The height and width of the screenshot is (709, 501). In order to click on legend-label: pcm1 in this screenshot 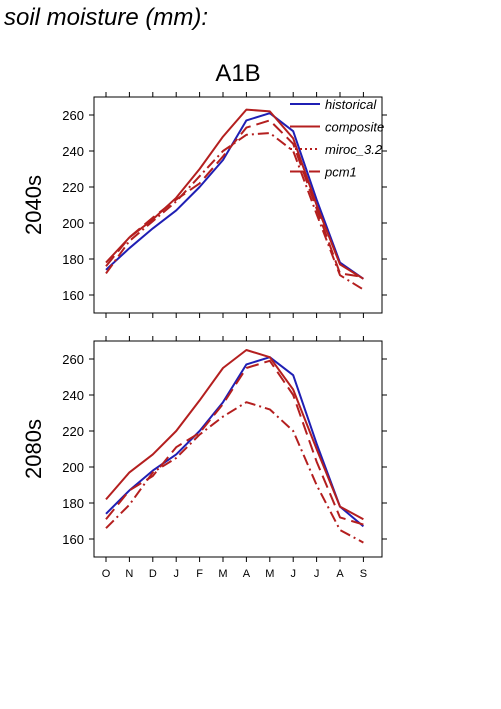, I will do `click(340, 172)`.